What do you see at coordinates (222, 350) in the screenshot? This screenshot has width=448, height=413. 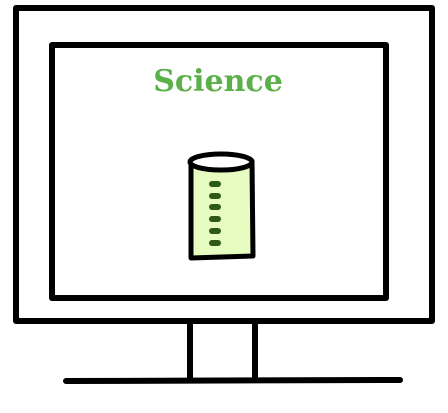 I see `monitor-stand-neck` at bounding box center [222, 350].